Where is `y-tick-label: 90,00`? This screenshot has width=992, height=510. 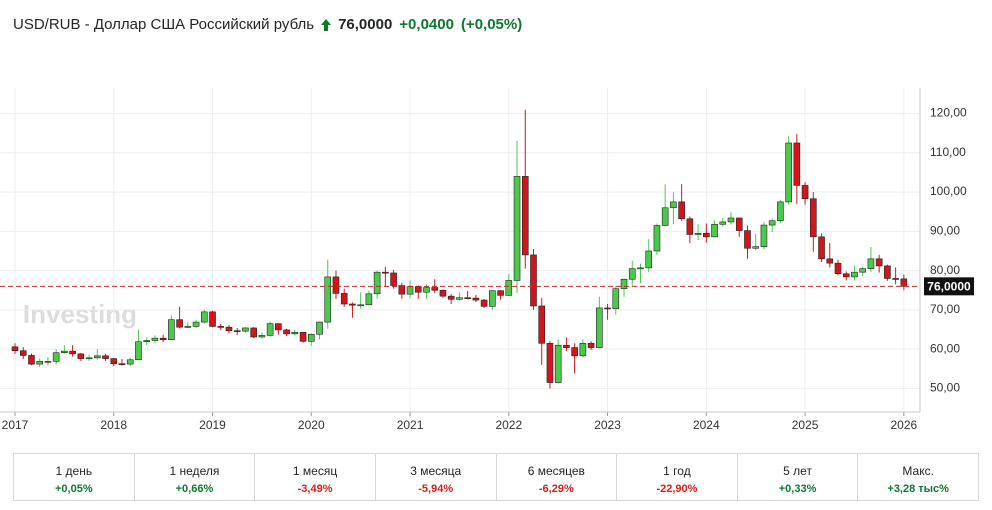
y-tick-label: 90,00 is located at coordinates (945, 231).